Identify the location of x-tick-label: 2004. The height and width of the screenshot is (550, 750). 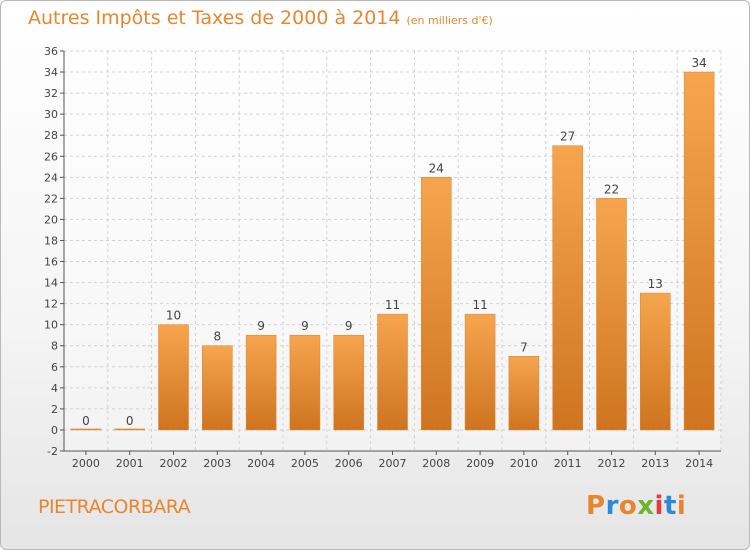
(261, 463).